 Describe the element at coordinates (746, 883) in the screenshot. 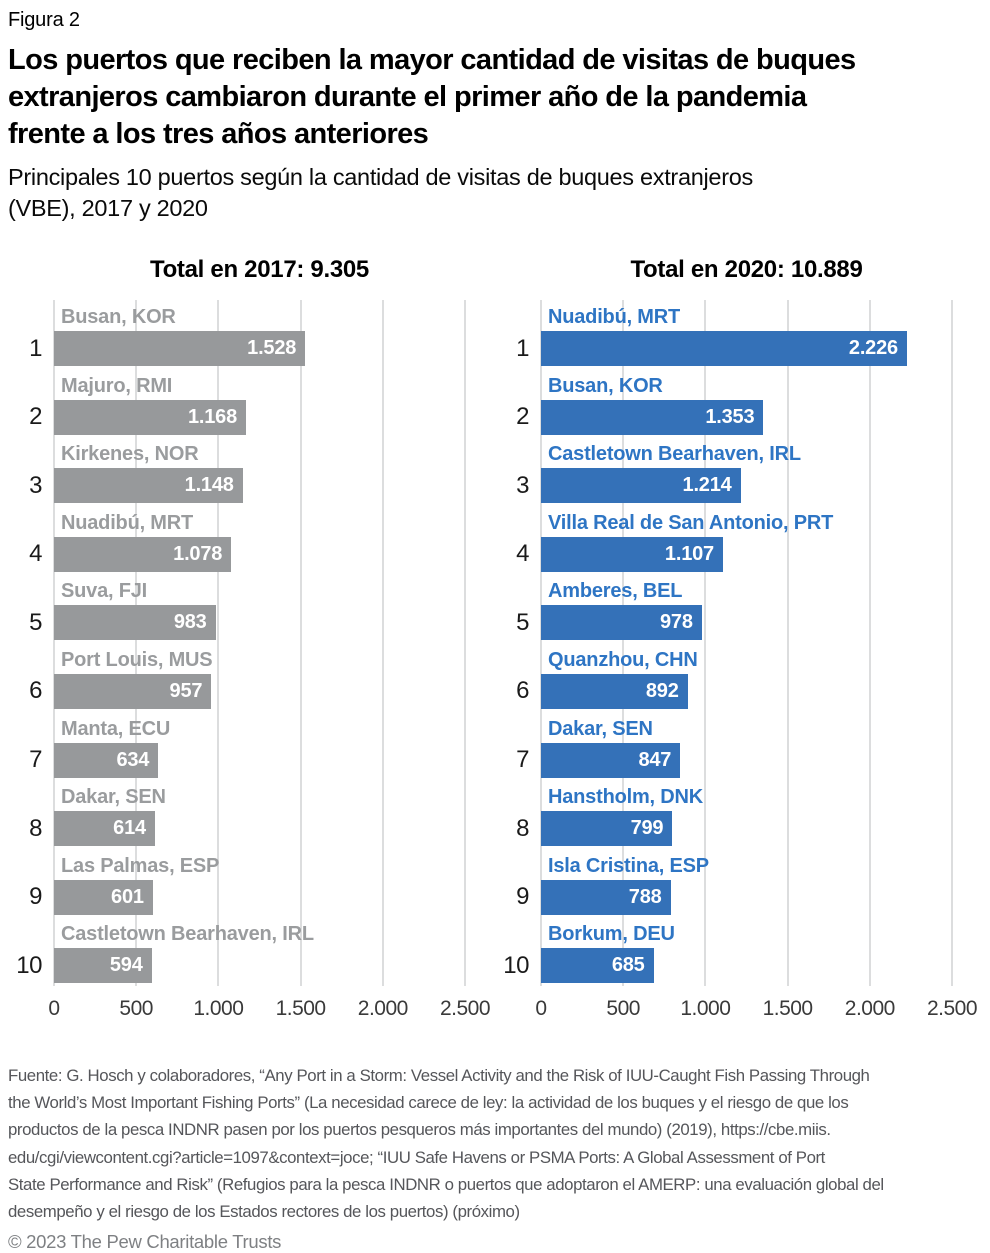

I see `bar-cell: Isla Cristina, ESP 788` at that location.